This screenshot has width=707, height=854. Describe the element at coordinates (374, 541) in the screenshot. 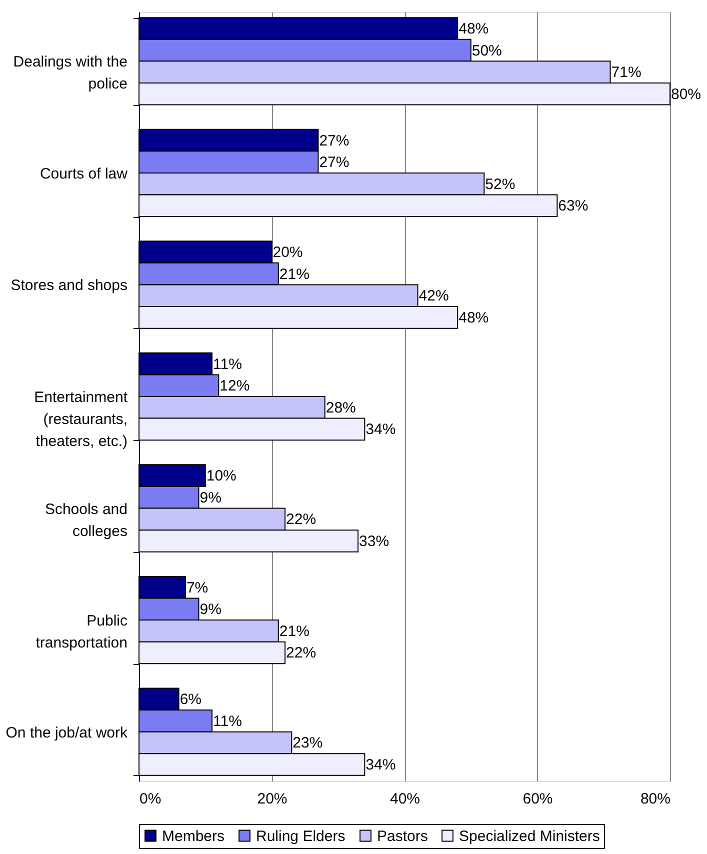

I see `data-label: 33%` at that location.